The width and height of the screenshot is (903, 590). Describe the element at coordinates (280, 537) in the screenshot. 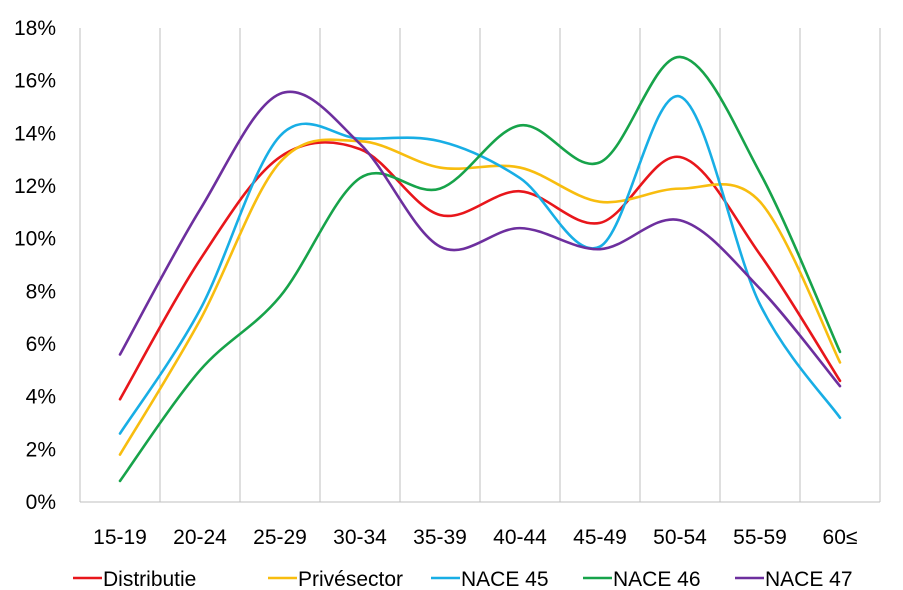

I see `x-tick-label: 25-29` at that location.